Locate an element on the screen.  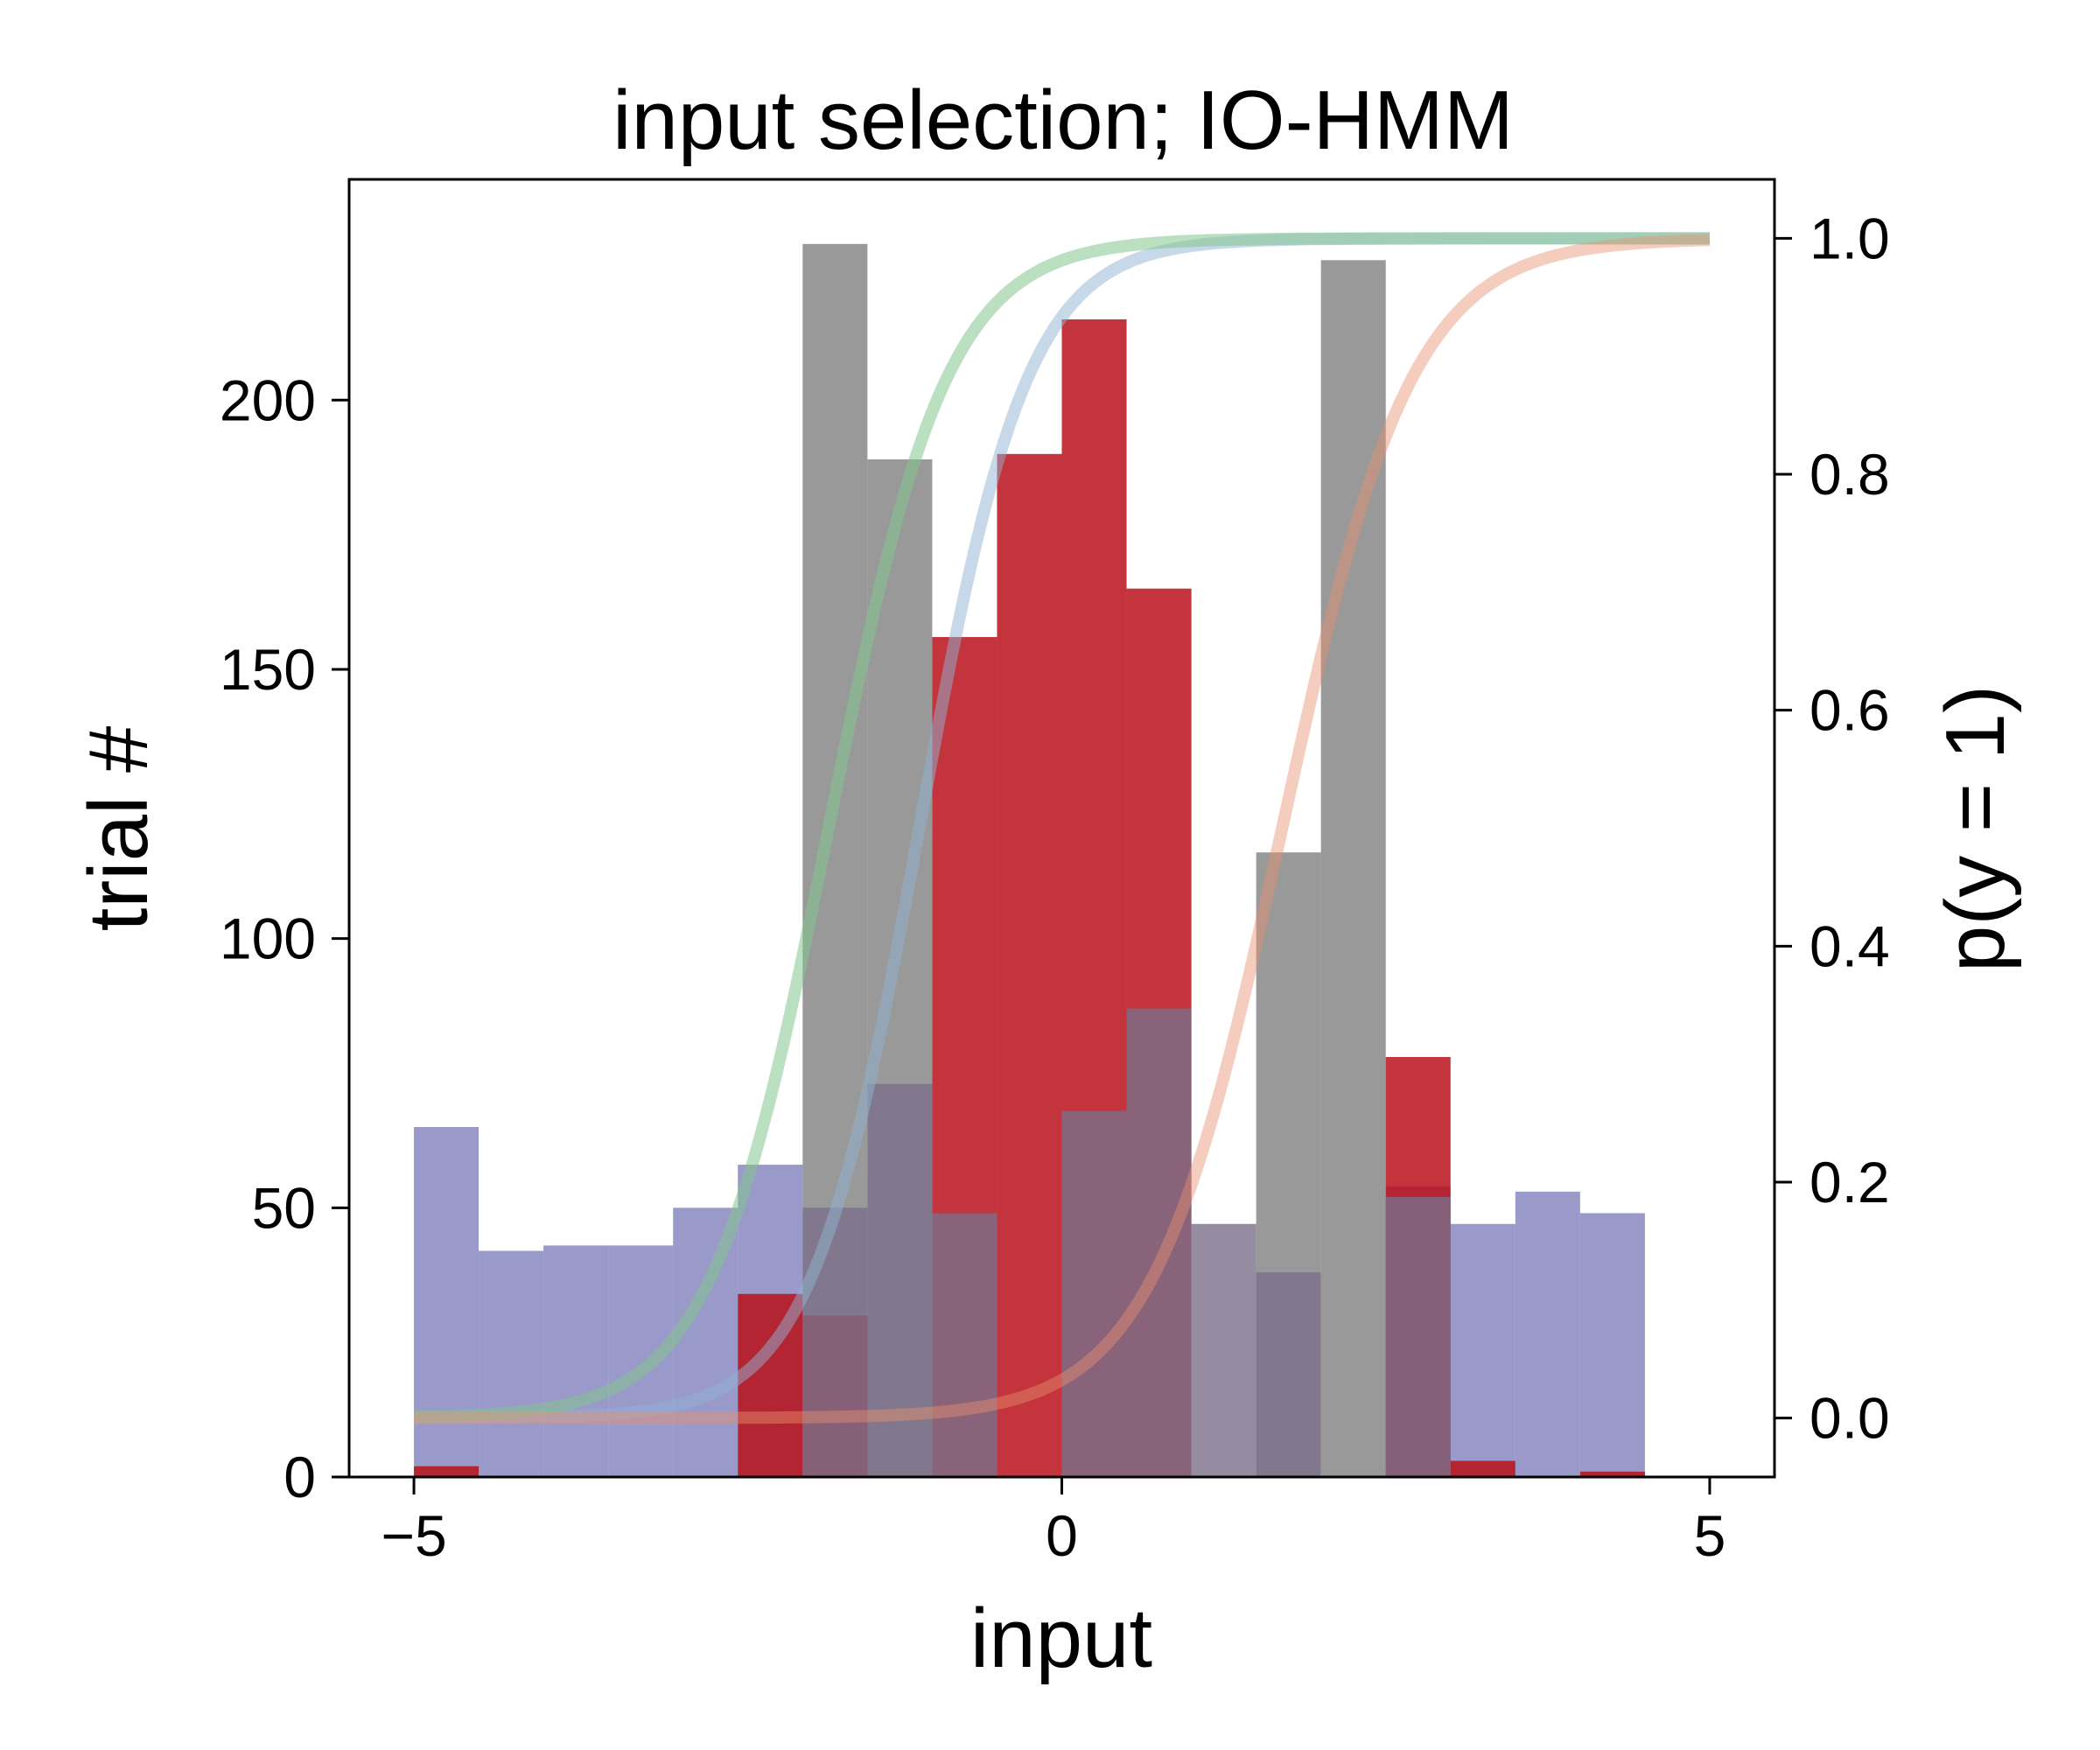
y-tick-label: 0 is located at coordinates (300, 1477).